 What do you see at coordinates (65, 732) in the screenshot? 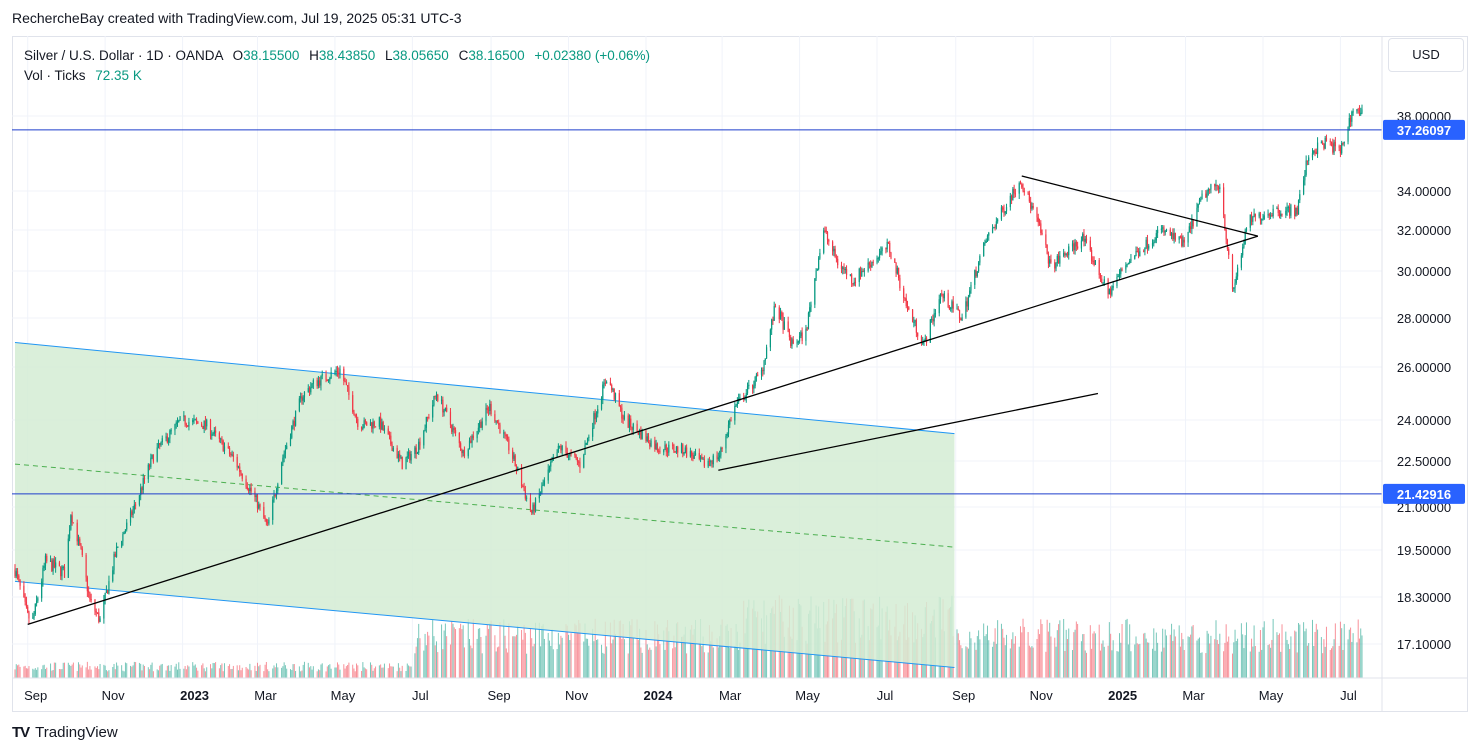
I see `tradingview-footer: TV TradingView` at bounding box center [65, 732].